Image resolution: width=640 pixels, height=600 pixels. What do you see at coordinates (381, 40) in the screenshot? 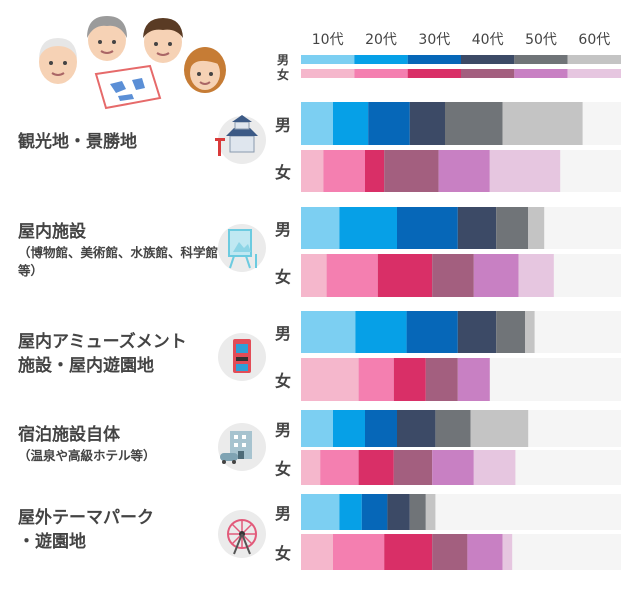
I see `legend-age-label: 20代` at bounding box center [381, 40].